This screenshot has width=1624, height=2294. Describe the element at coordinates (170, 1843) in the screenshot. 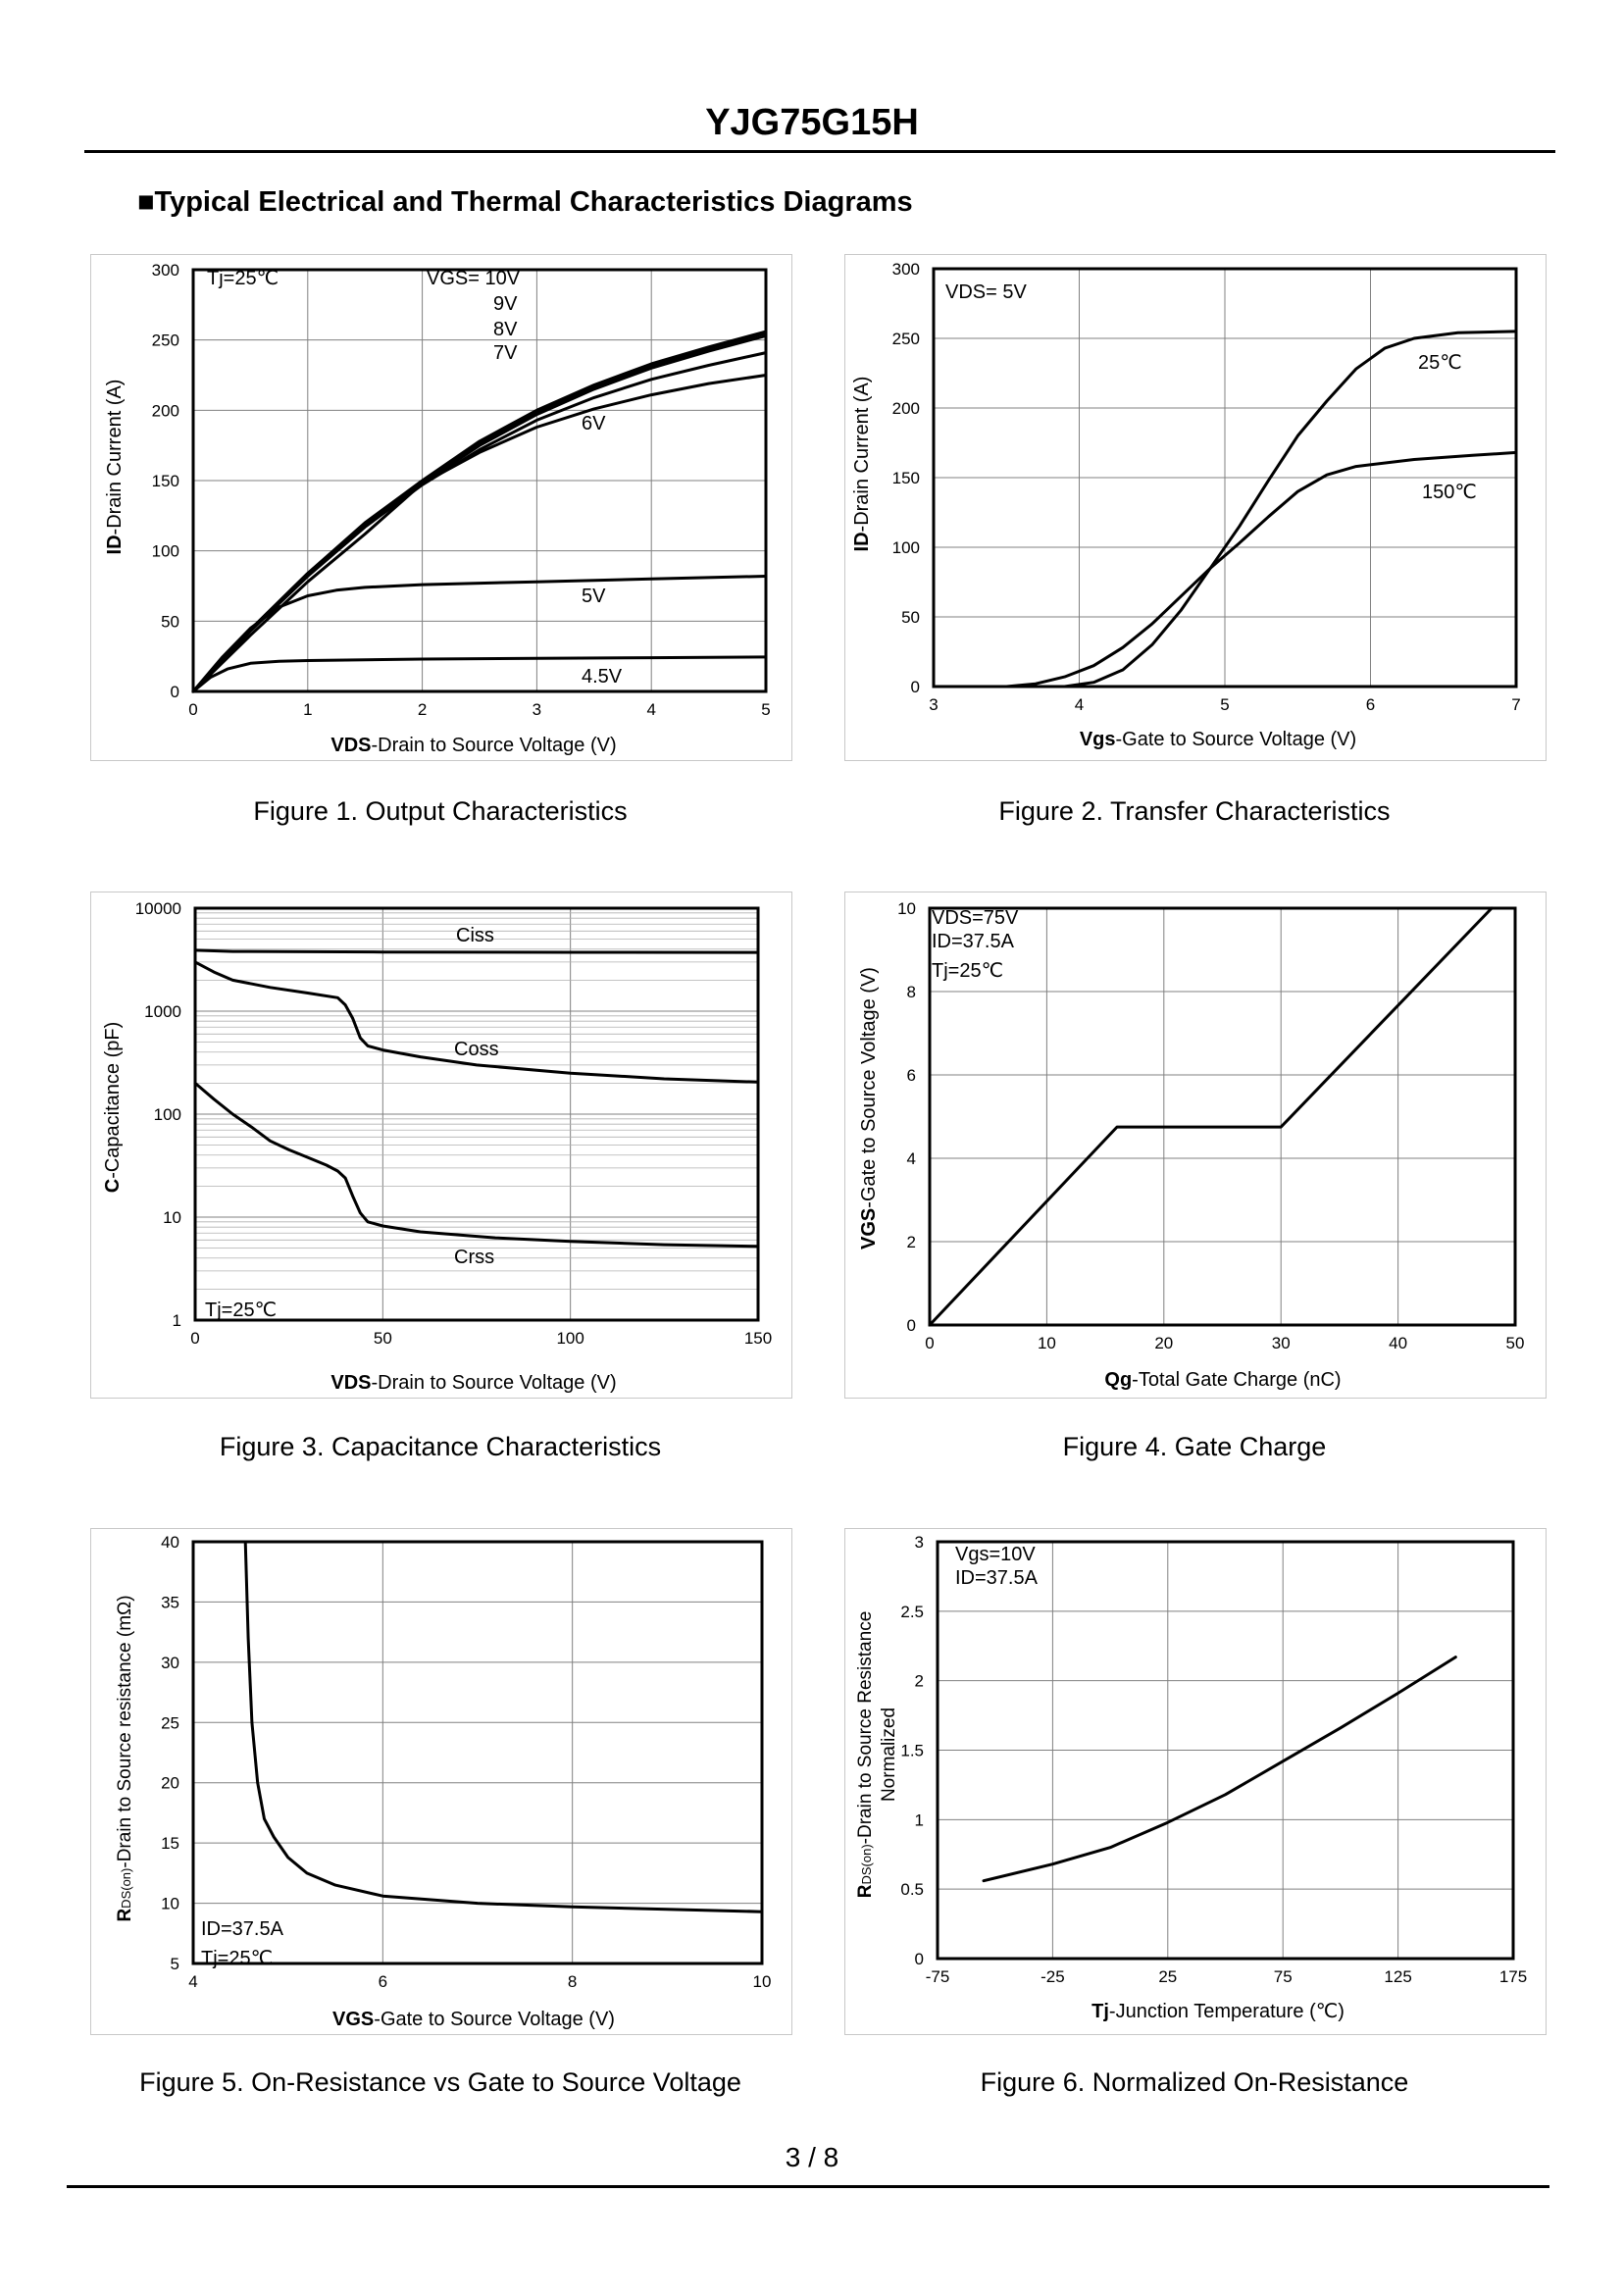

I see `y-tick-label: 15` at that location.